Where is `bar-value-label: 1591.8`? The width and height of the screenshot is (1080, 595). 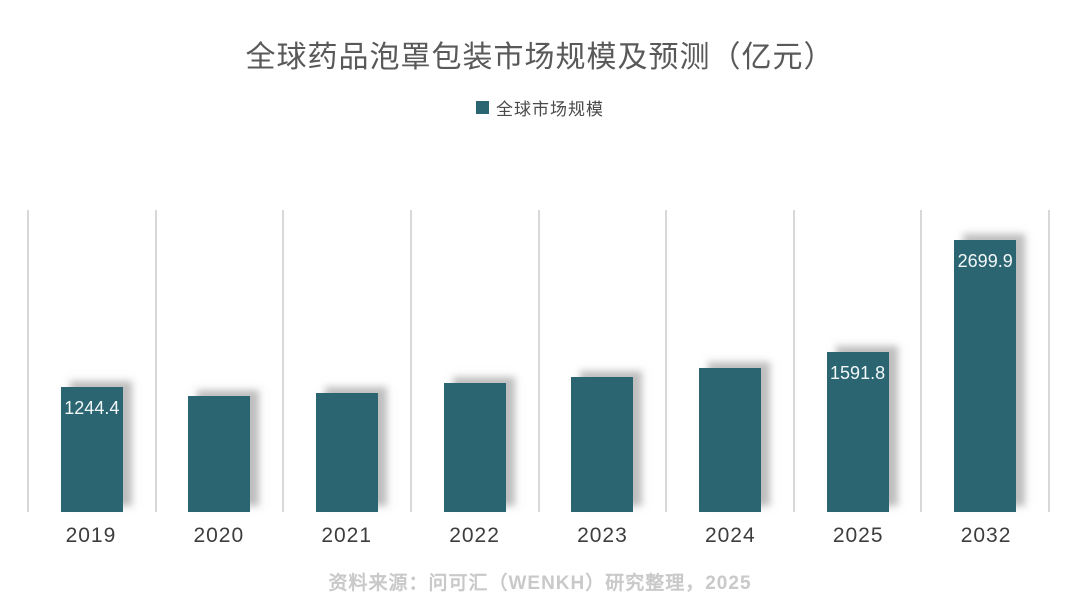
bar-value-label: 1591.8 is located at coordinates (858, 372).